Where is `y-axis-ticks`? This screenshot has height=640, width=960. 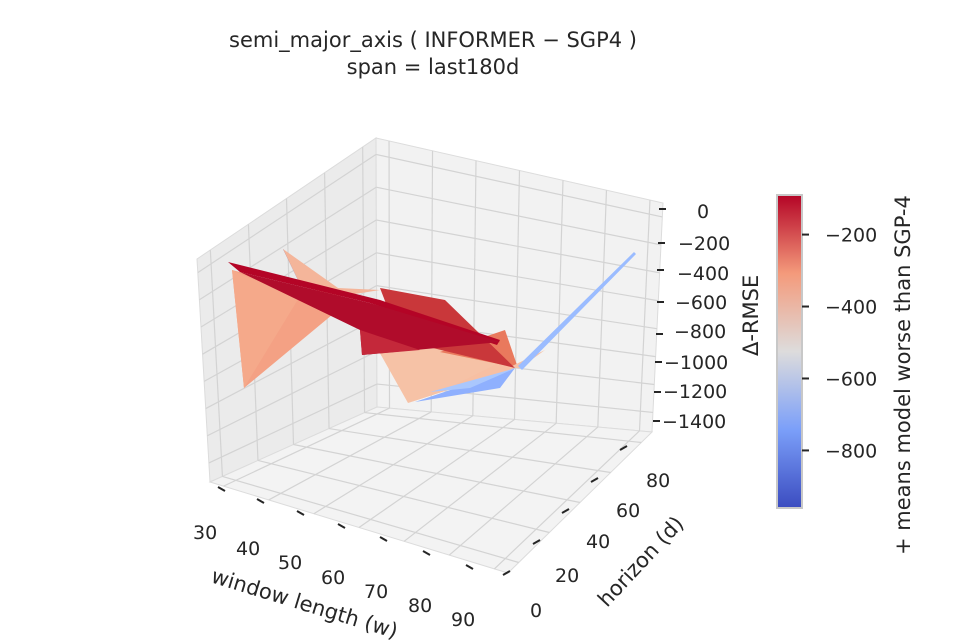
y-axis-ticks is located at coordinates (565, 510).